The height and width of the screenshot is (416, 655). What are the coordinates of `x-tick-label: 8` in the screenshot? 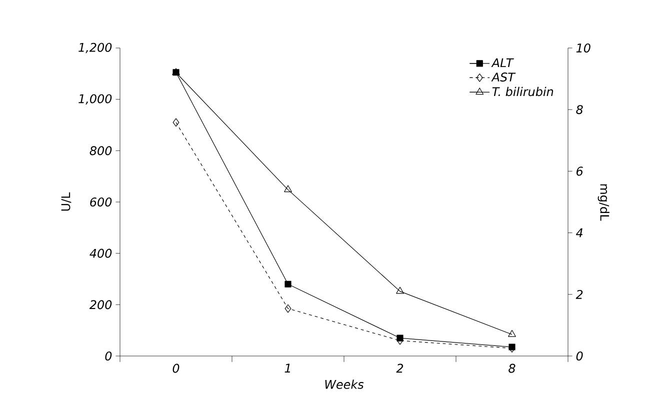 It's located at (512, 368).